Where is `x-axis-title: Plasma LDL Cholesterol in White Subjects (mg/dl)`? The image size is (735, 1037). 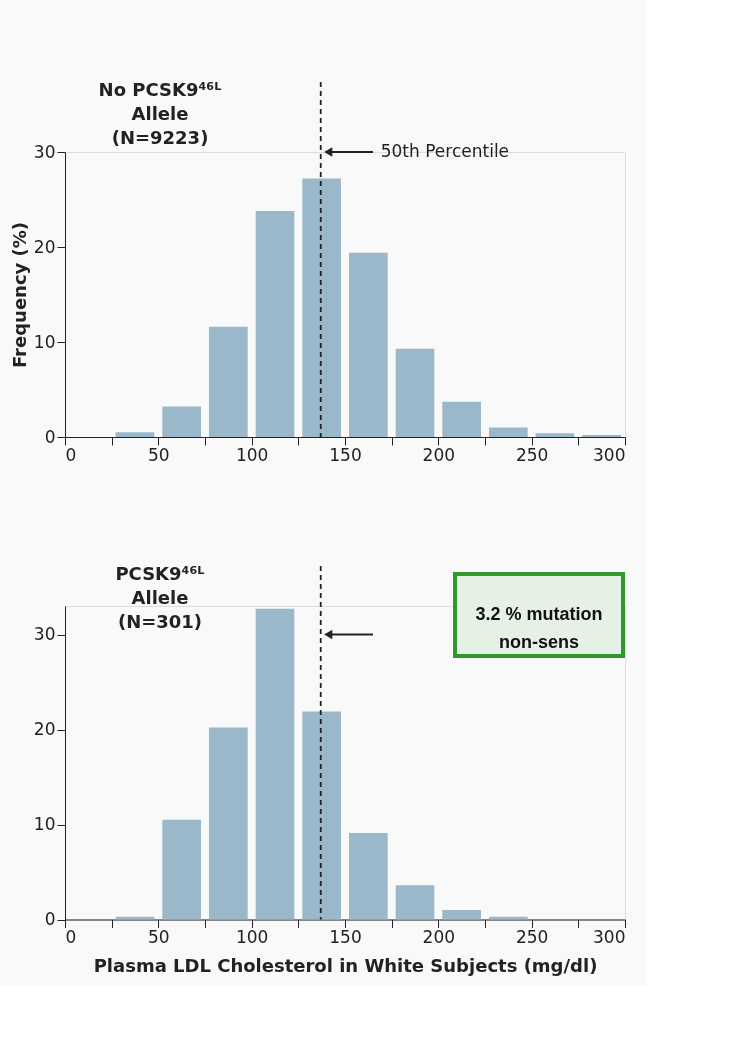 x-axis-title: Plasma LDL Cholesterol in White Subjects (mg/dl) is located at coordinates (345, 965).